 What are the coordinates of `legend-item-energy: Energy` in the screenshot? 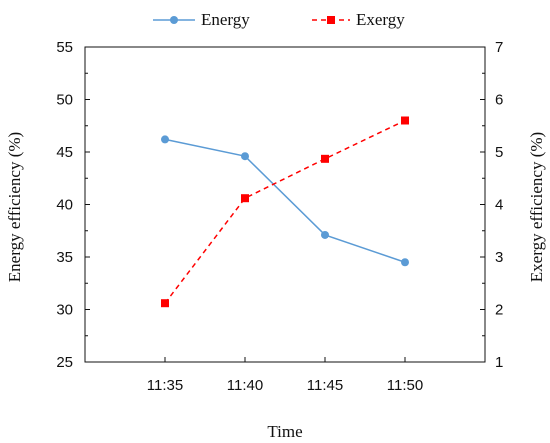 It's located at (201, 19).